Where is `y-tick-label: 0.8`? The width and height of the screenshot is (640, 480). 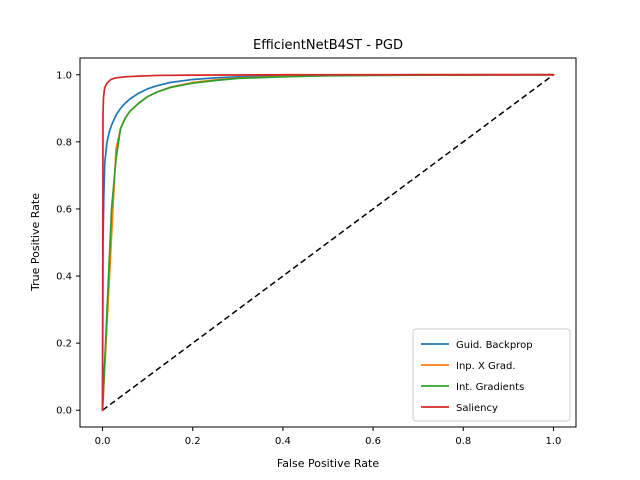
y-tick-label: 0.8 is located at coordinates (64, 142).